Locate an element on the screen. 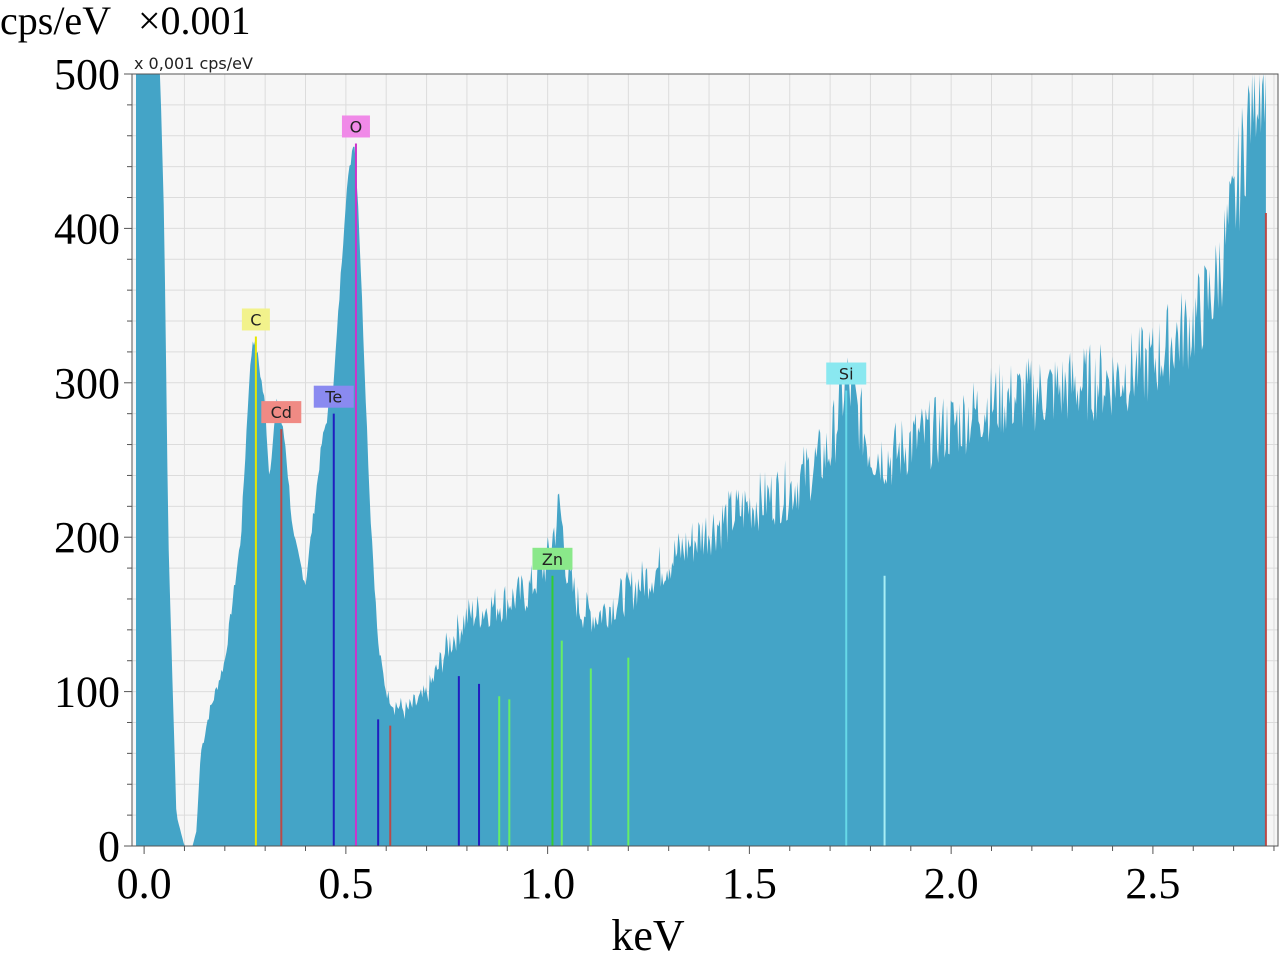 The height and width of the screenshot is (960, 1280). x-tick-label: 1.0 is located at coordinates (547, 883).